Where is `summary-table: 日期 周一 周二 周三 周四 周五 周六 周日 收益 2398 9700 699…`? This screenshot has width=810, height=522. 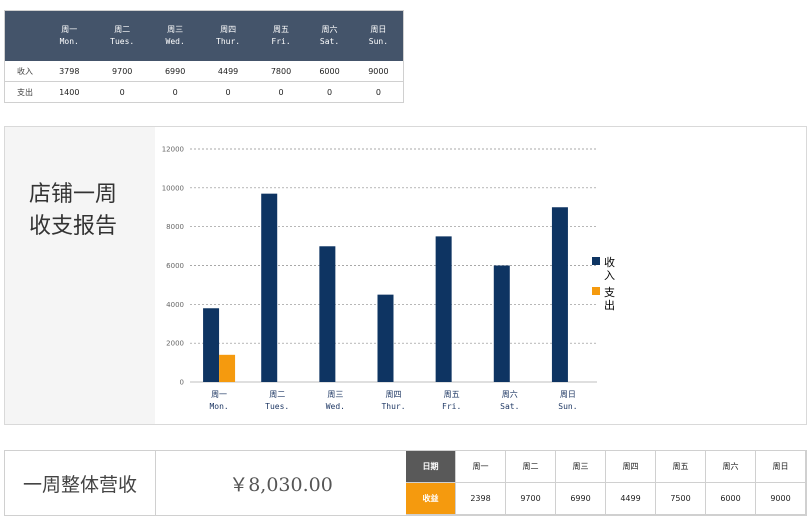 summary-table: 日期 周一 周二 周三 周四 周五 周六 周日 收益 2398 9700 699… is located at coordinates (606, 483).